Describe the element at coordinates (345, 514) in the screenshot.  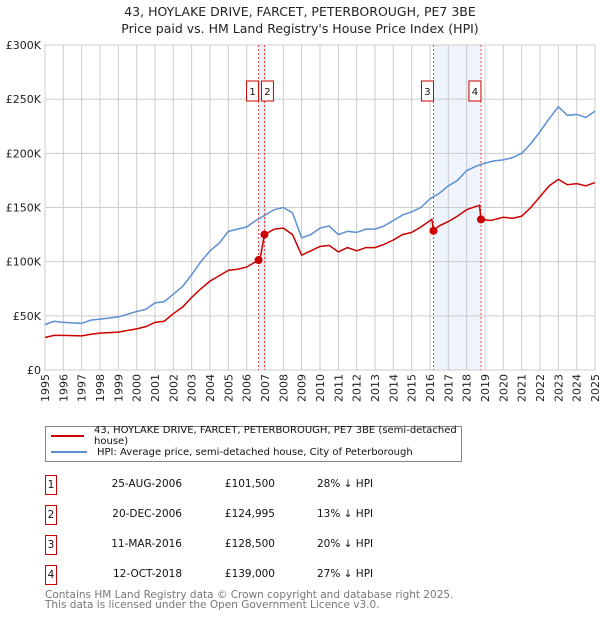
I see `row-hpi-diff: 13% ↓ HPI` at that location.